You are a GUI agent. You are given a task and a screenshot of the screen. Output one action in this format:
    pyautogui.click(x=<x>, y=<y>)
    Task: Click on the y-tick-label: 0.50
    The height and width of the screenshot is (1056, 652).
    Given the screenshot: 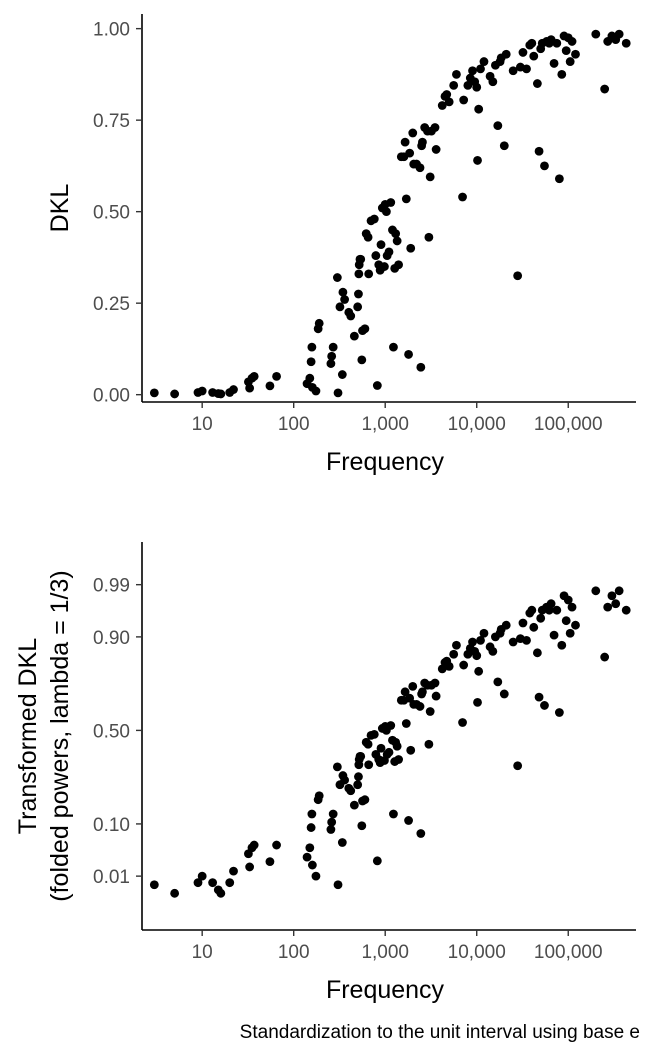 What is the action you would take?
    pyautogui.click(x=111, y=731)
    